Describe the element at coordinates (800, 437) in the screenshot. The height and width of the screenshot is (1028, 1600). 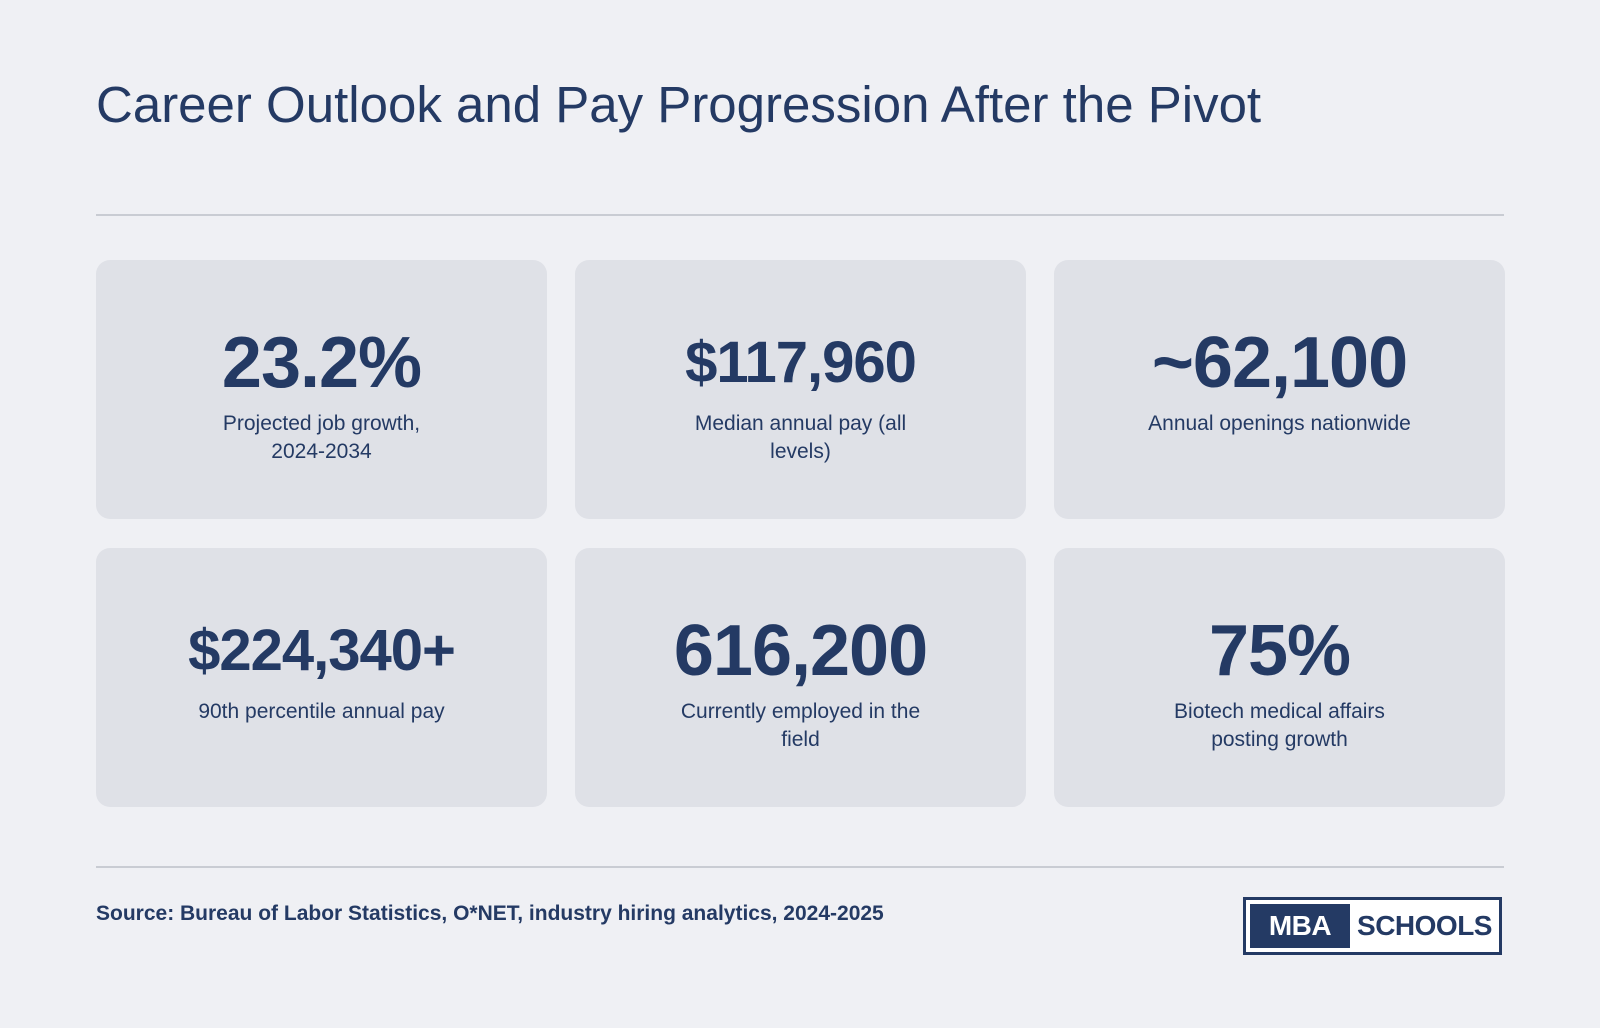
I see `stat-label: Median annual pay (all levels)` at that location.